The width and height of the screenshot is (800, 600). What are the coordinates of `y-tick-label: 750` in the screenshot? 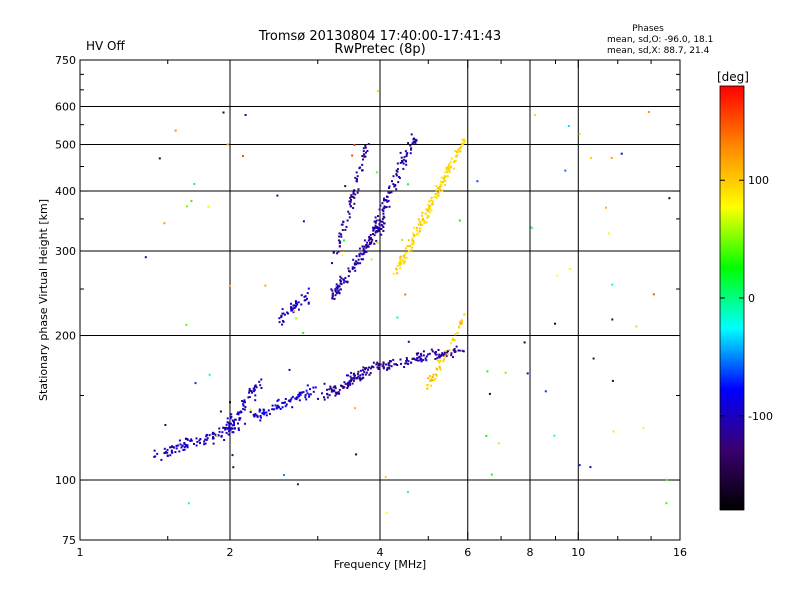 It's located at (65, 60).